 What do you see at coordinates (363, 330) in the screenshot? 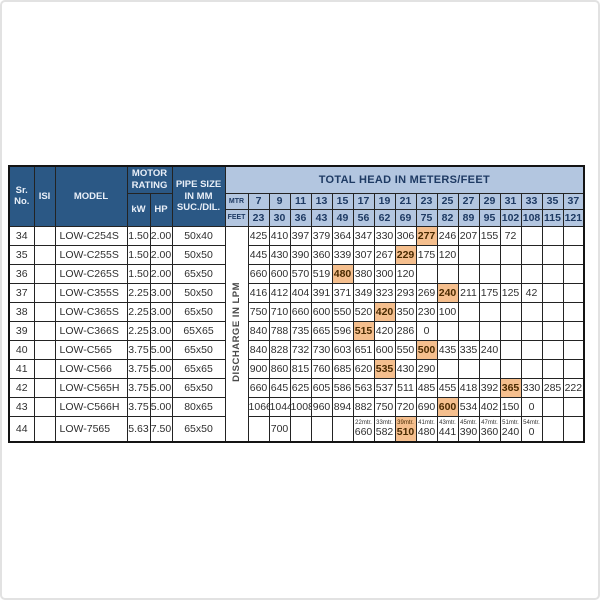
I see `cell-39-head17: 515` at bounding box center [363, 330].